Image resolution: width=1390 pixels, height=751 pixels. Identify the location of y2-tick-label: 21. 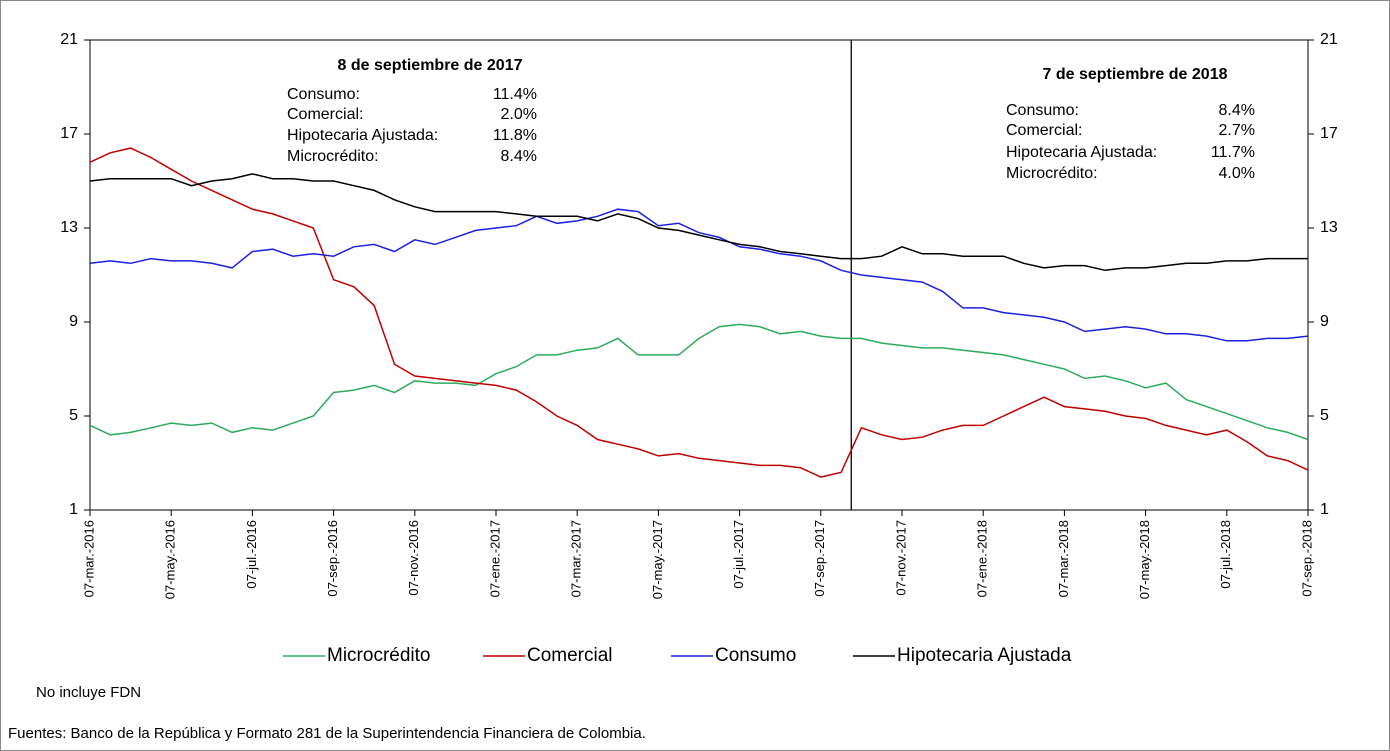
(1329, 39).